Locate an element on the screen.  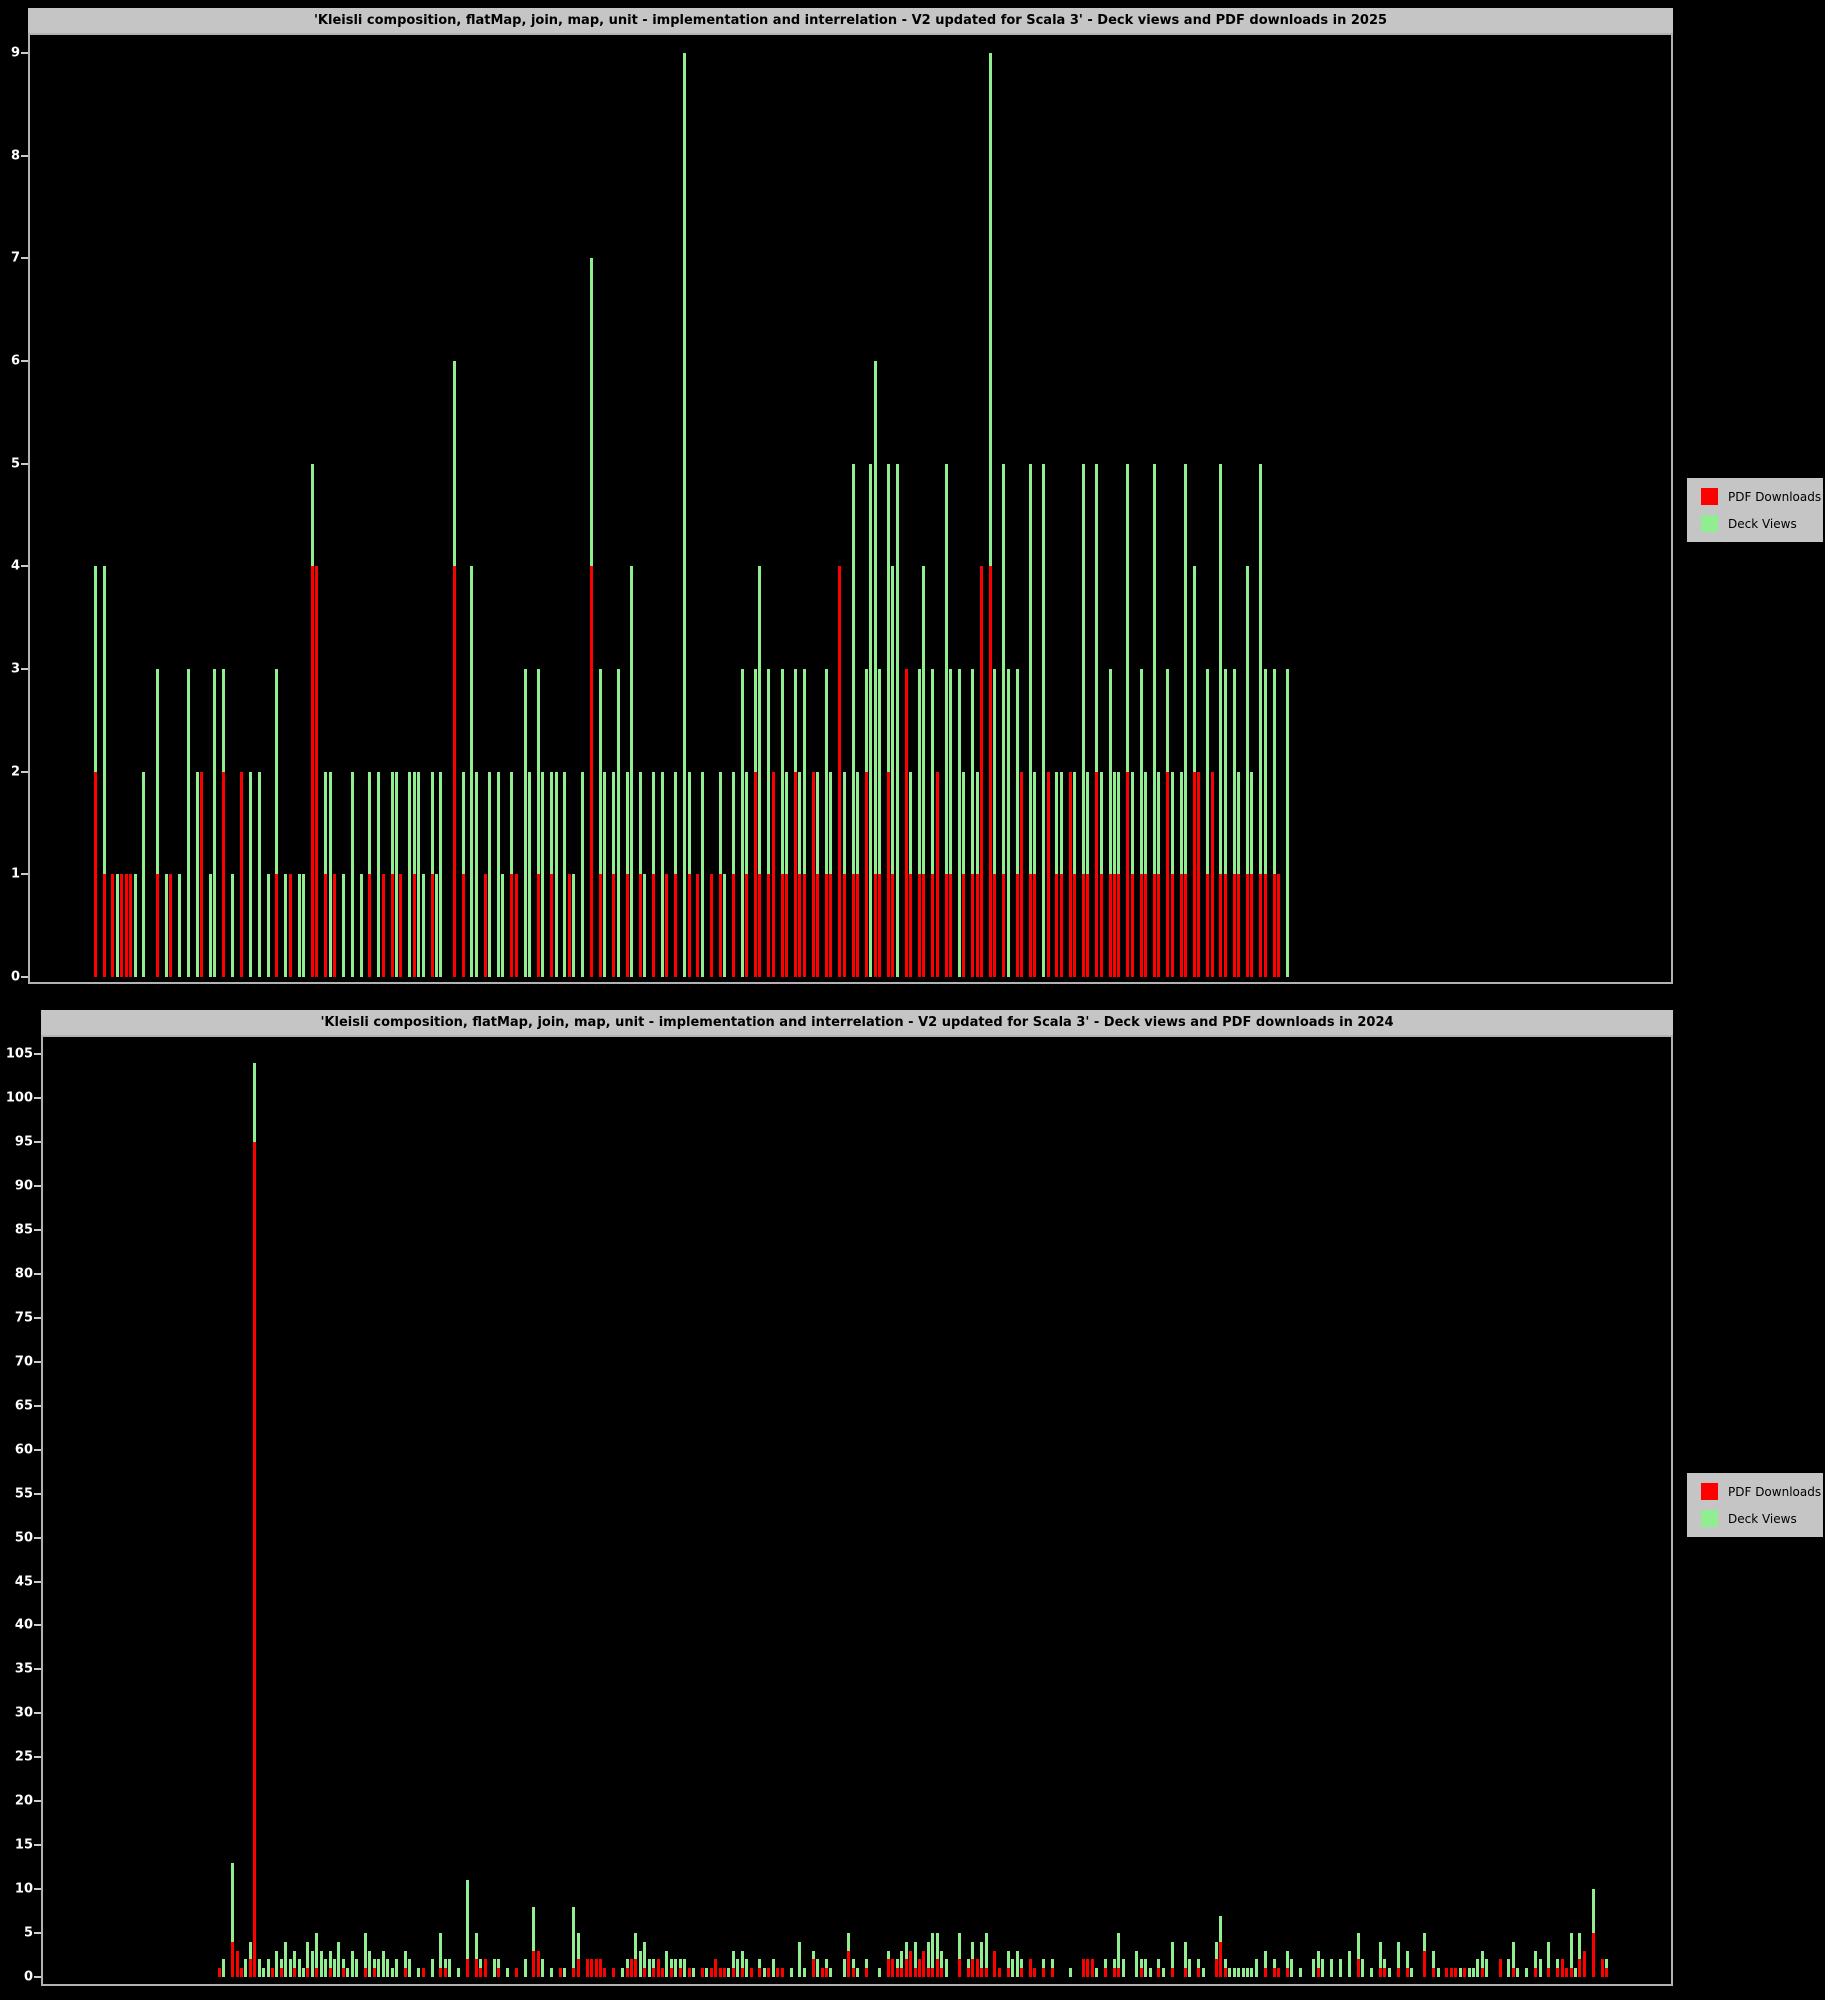
y-tick-label: 65 is located at coordinates (23, 1406).